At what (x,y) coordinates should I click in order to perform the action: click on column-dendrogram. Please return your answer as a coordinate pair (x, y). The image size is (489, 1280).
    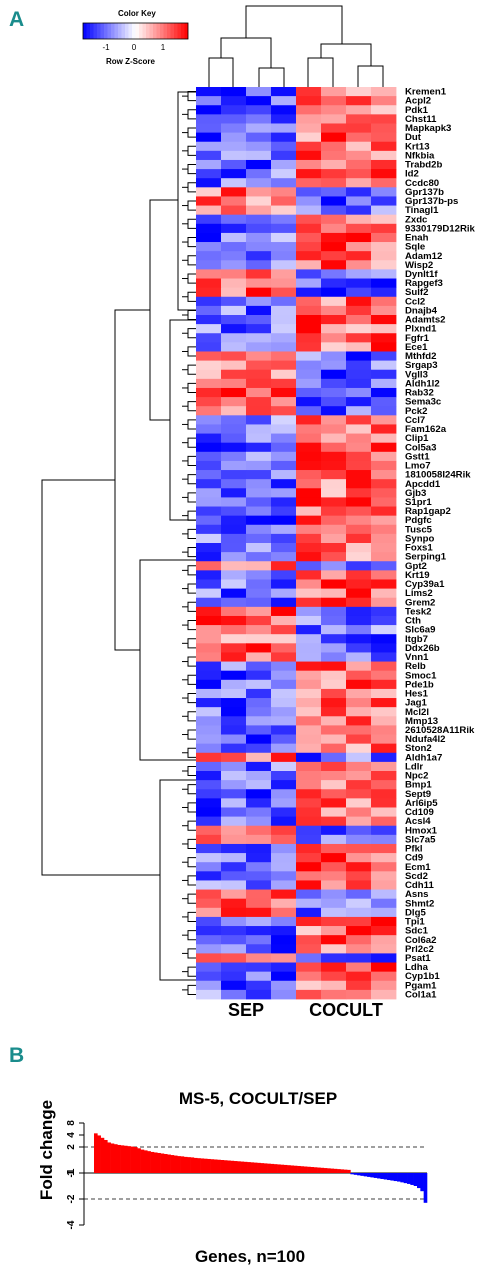
    Looking at the image, I should click on (296, 46).